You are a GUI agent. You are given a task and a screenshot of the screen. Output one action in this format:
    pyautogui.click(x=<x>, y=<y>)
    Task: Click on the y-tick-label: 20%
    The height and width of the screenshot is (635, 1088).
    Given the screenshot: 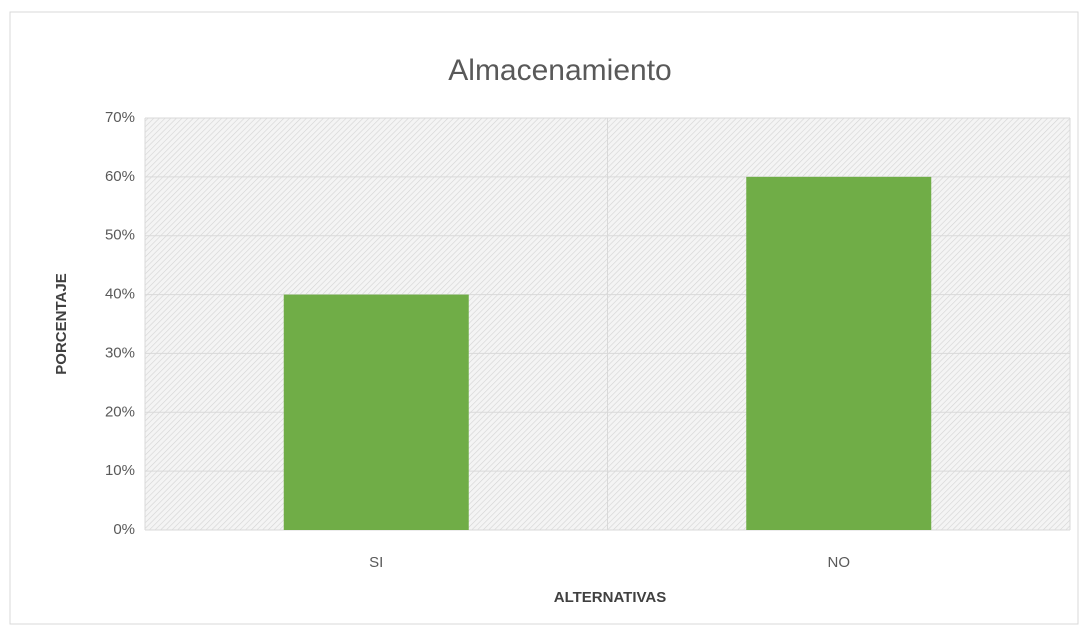 What is the action you would take?
    pyautogui.click(x=120, y=411)
    